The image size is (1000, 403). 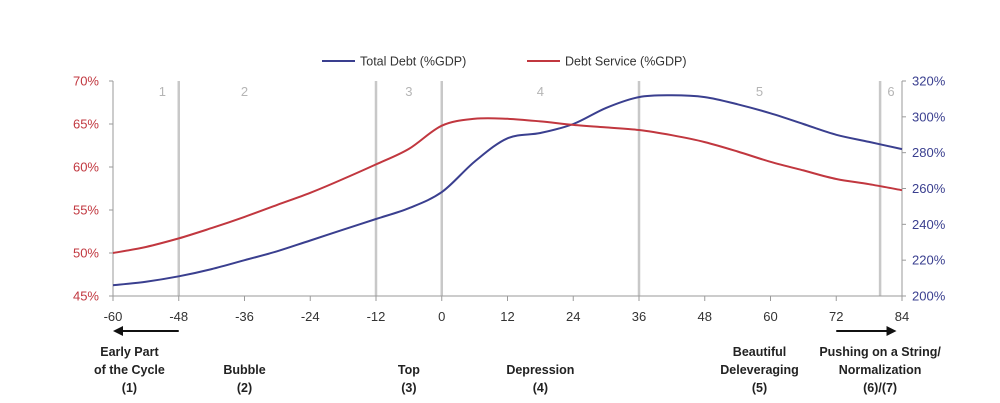 What do you see at coordinates (880, 370) in the screenshot?
I see `stage-label: Normalization` at bounding box center [880, 370].